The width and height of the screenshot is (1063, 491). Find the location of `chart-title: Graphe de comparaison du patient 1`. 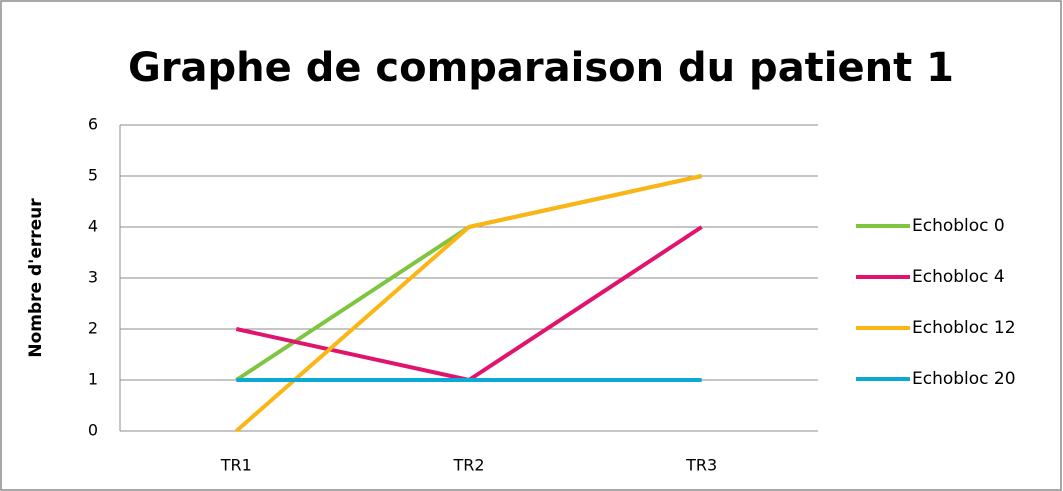

chart-title: Graphe de comparaison du patient 1 is located at coordinates (541, 68).